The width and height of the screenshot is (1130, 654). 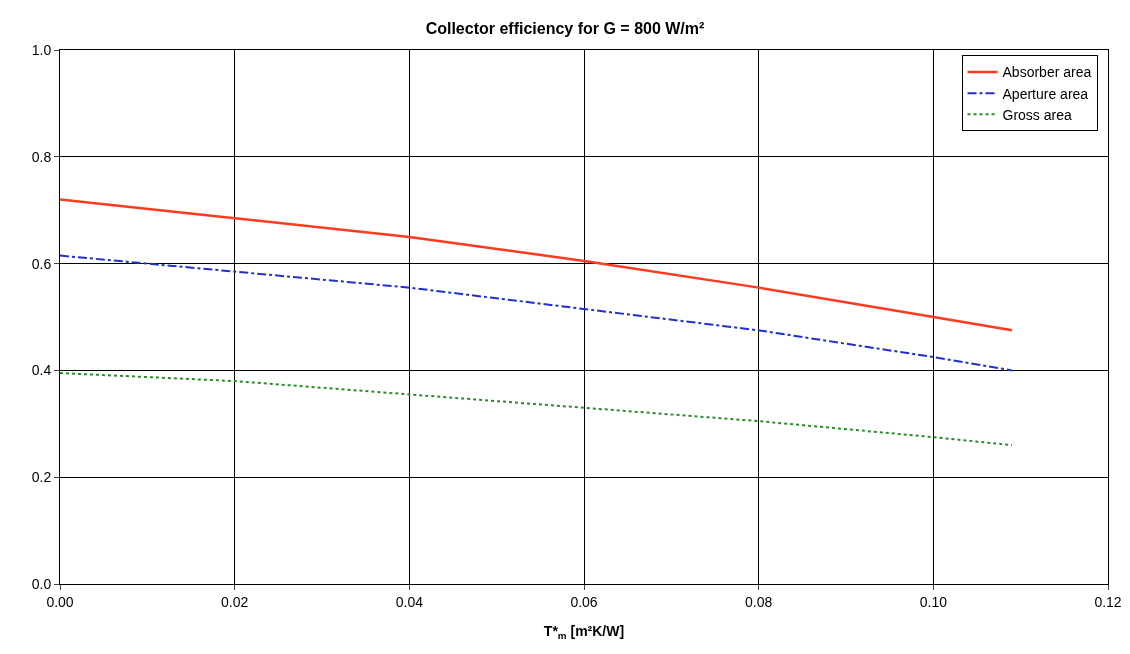 What do you see at coordinates (584, 601) in the screenshot?
I see `x-tick-label: 0.06` at bounding box center [584, 601].